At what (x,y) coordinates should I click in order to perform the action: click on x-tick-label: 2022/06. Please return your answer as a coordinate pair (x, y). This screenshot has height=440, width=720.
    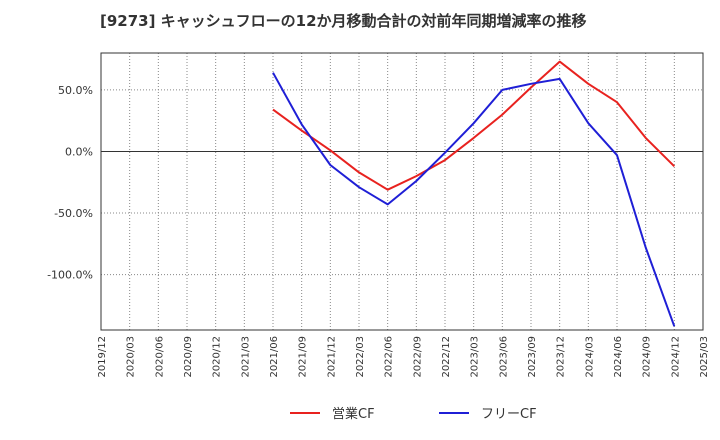
    Looking at the image, I should click on (389, 357).